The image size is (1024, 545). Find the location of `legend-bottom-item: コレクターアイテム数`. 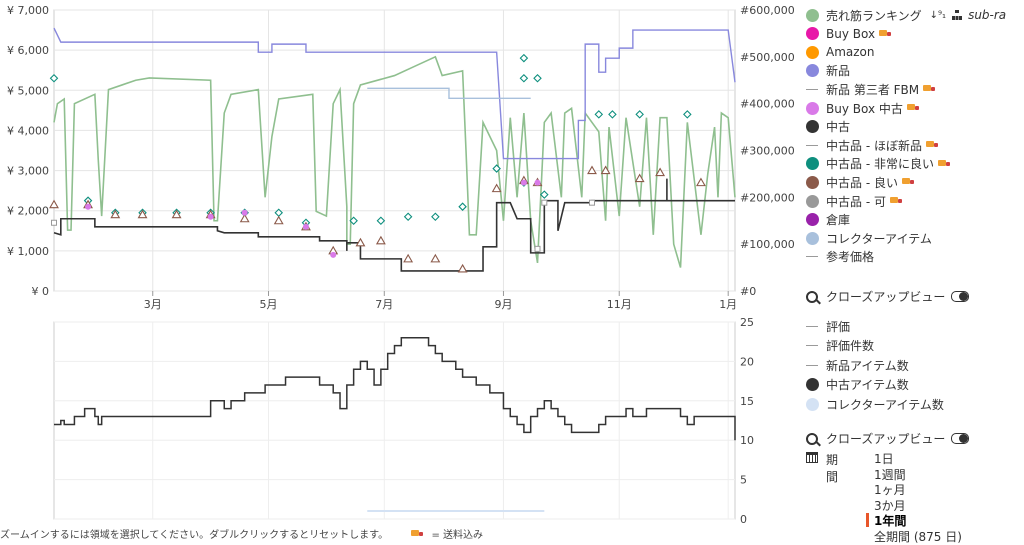

legend-bottom-item: コレクターアイテム数 is located at coordinates (875, 404).